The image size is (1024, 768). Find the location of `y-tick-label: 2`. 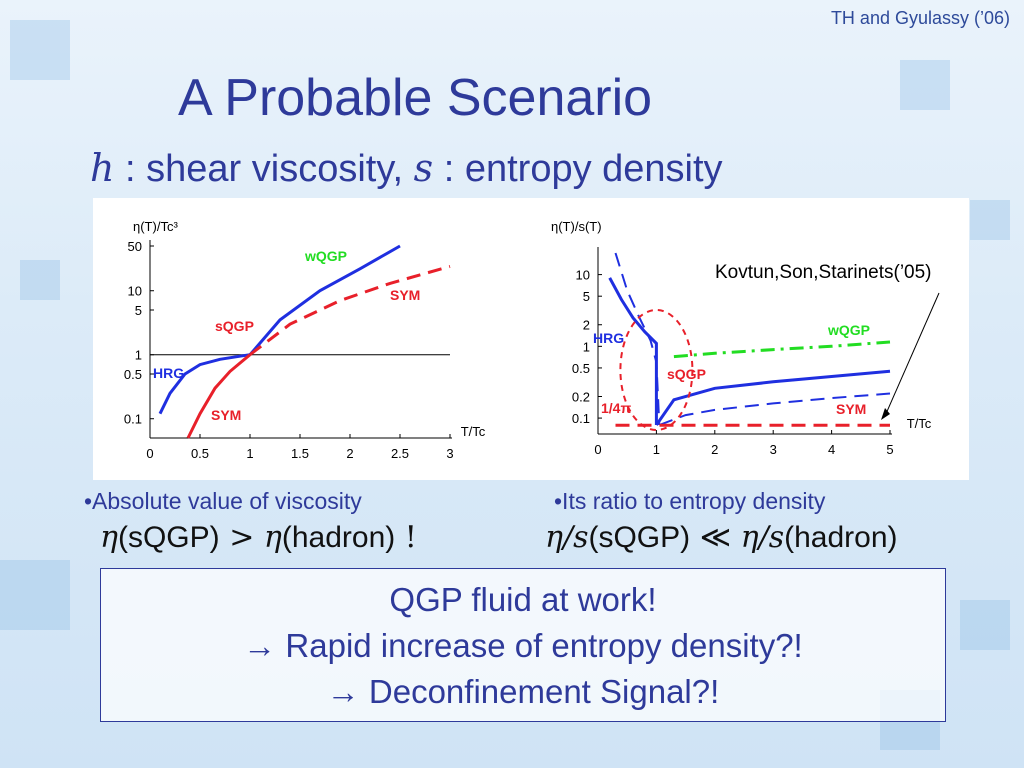

y-tick-label: 2 is located at coordinates (586, 325).